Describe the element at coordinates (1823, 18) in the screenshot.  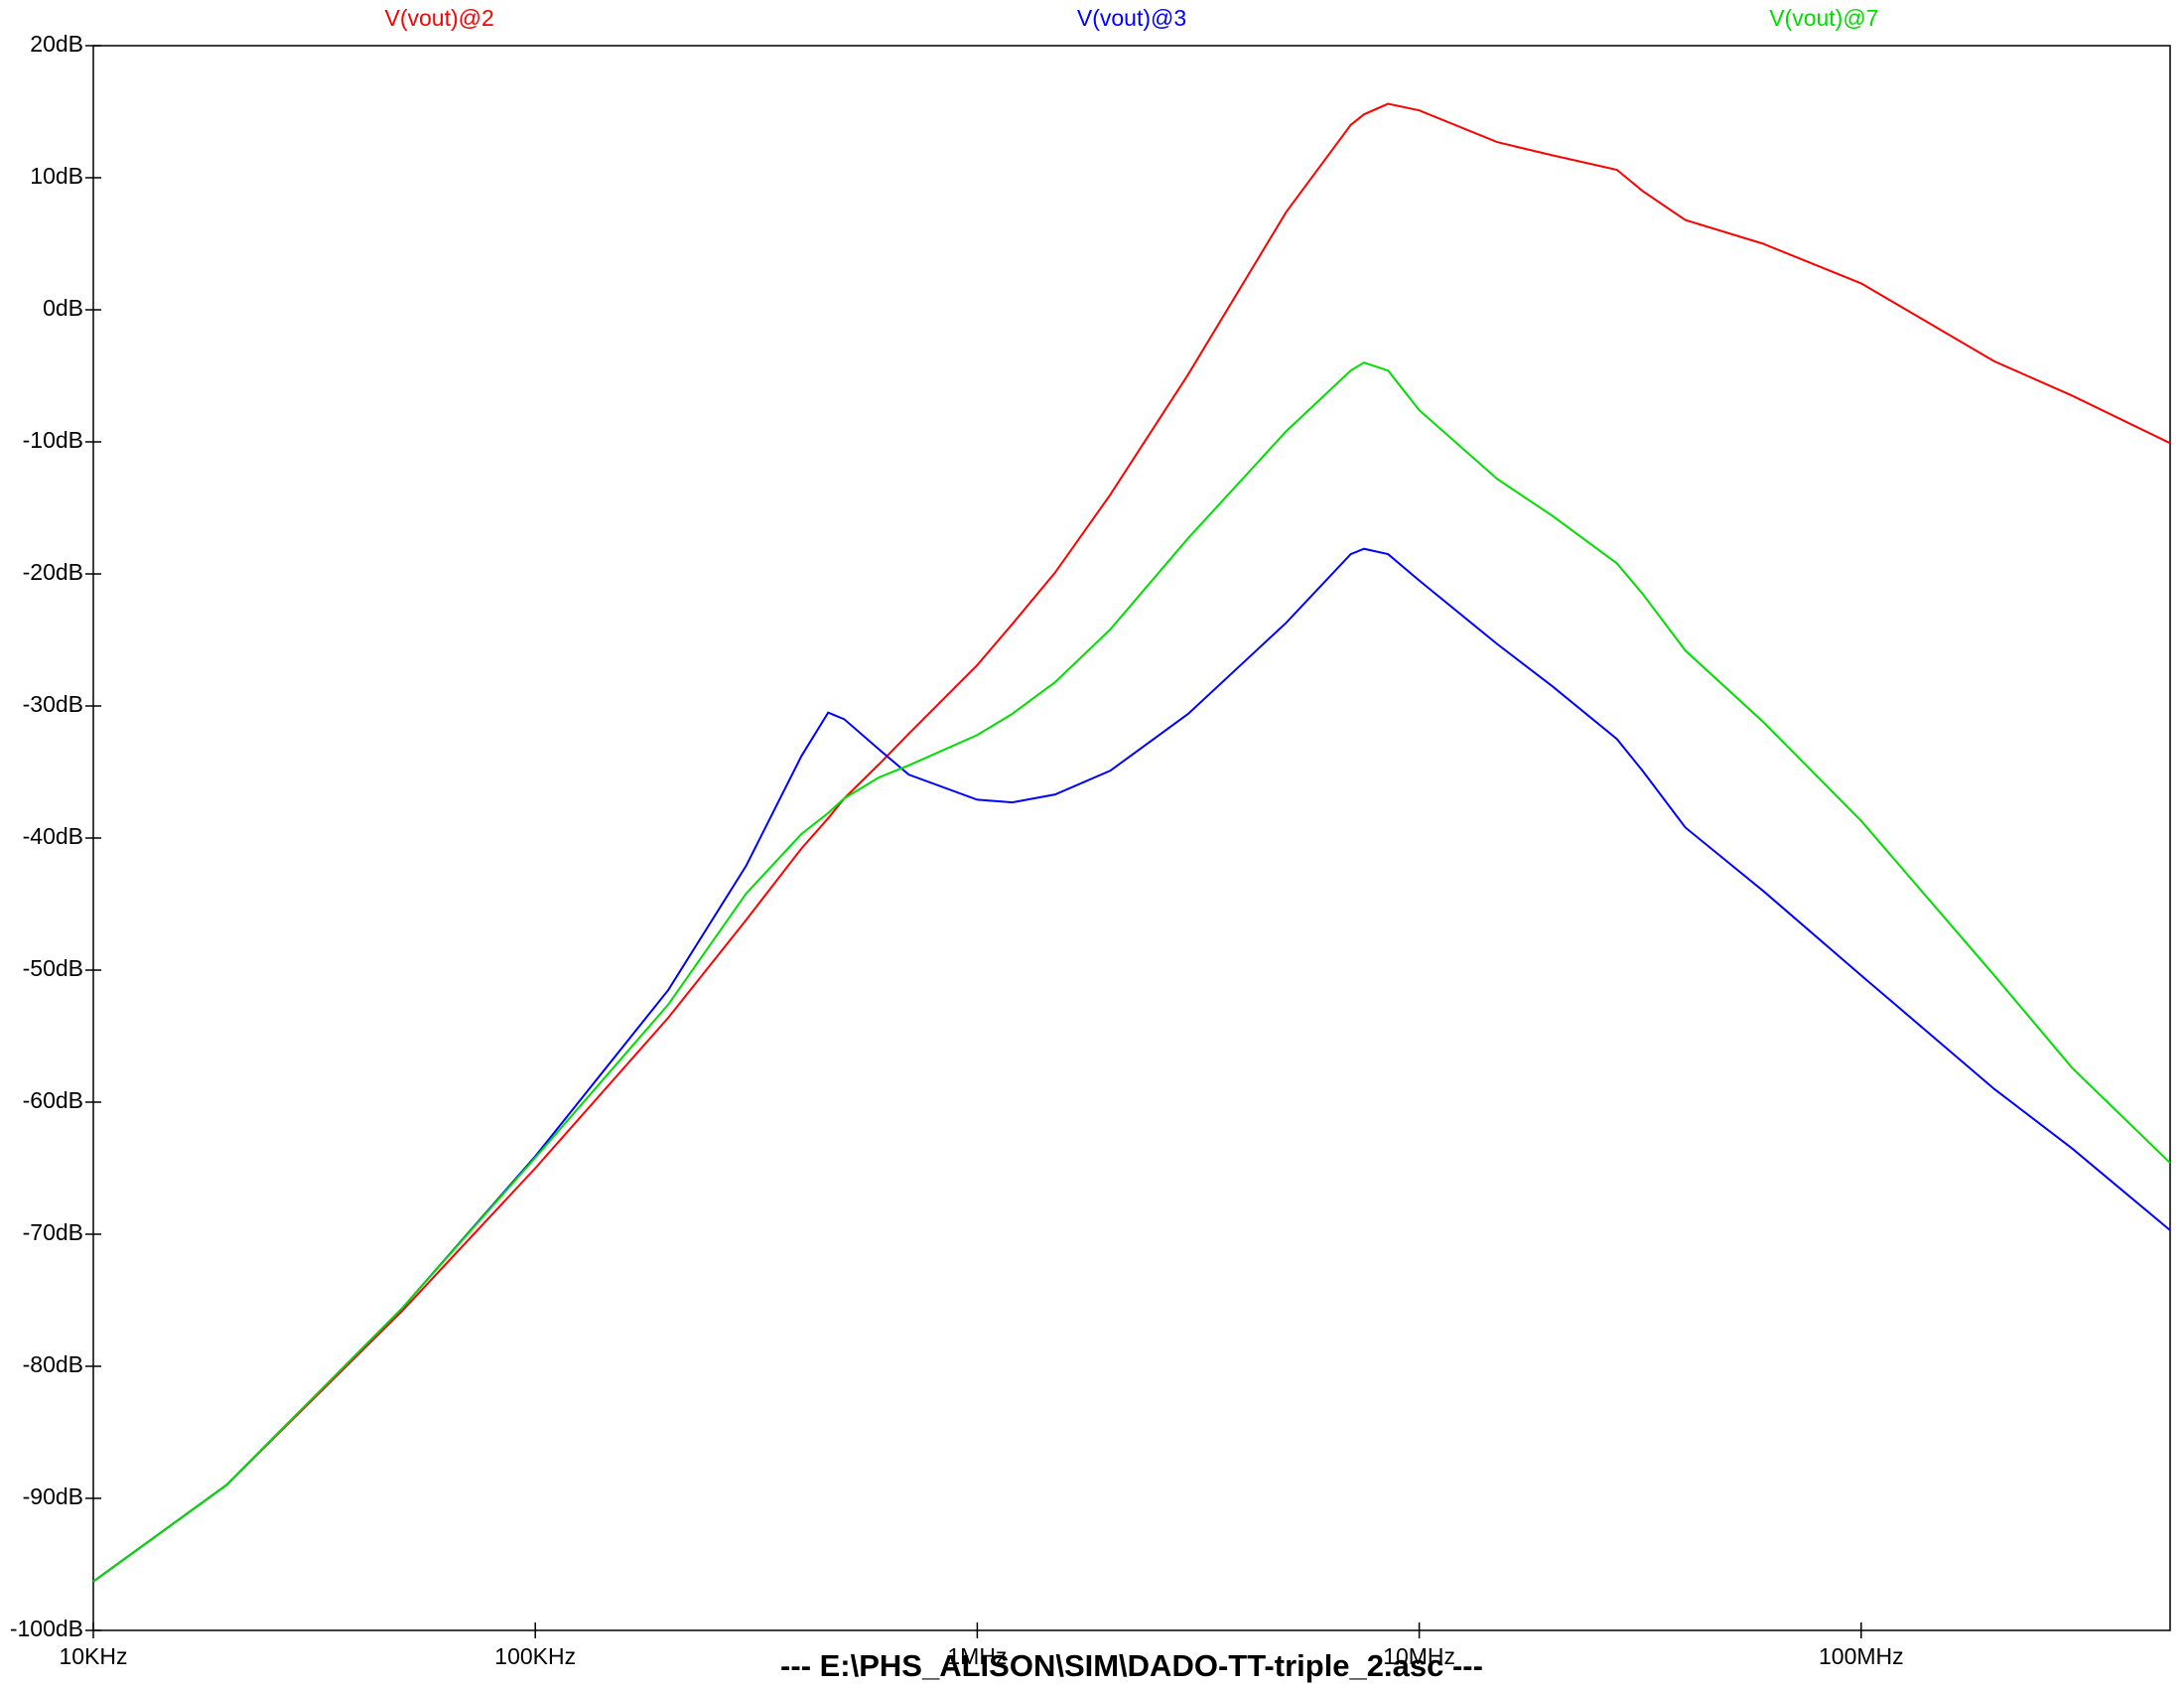
I see `legend-label: V(vout)@7` at that location.